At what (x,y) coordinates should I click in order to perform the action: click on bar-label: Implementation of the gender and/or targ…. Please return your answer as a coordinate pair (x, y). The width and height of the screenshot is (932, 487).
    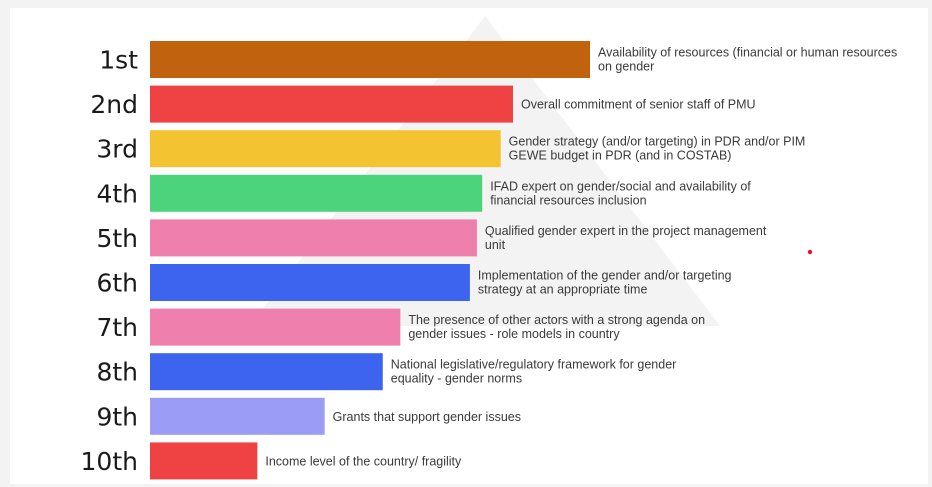
    Looking at the image, I should click on (605, 276).